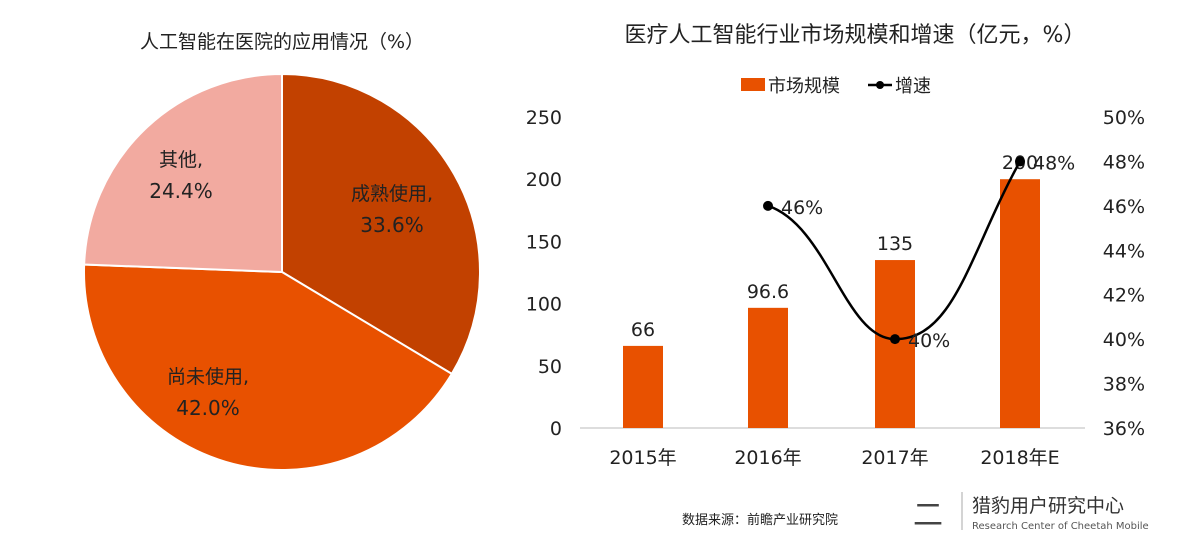 This screenshot has width=1200, height=541. I want to click on slice-label: 成熟使用,, so click(392, 194).